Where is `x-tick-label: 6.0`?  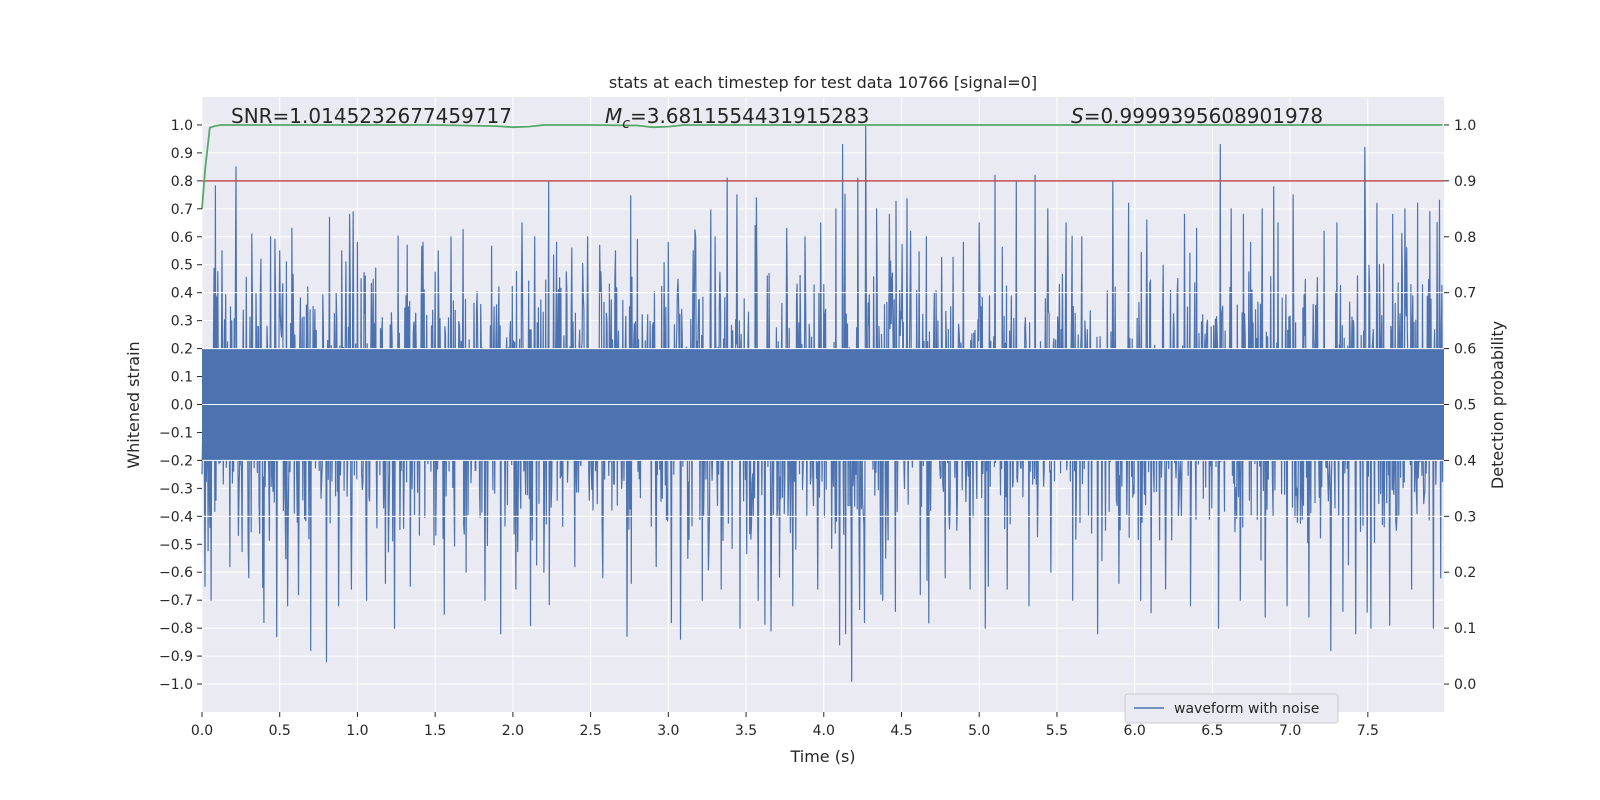
x-tick-label: 6.0 is located at coordinates (1135, 731).